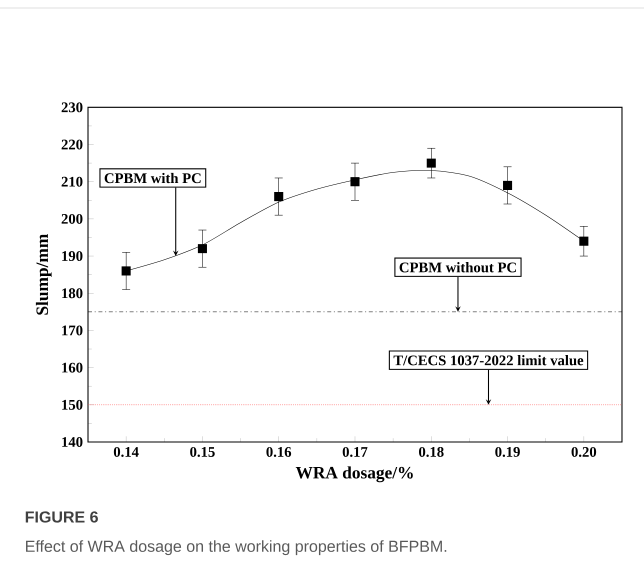 This screenshot has width=644, height=577. Describe the element at coordinates (431, 451) in the screenshot. I see `x-tick-label: 0.18` at that location.